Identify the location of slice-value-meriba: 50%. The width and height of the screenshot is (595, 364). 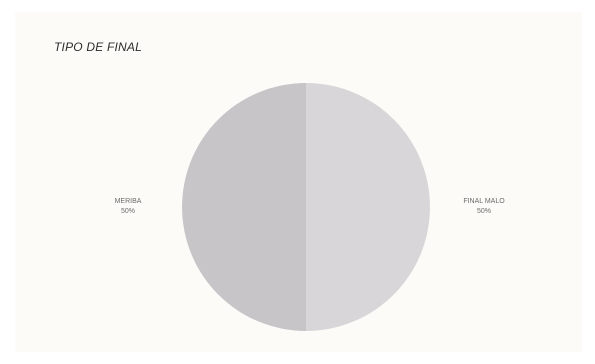
(128, 211).